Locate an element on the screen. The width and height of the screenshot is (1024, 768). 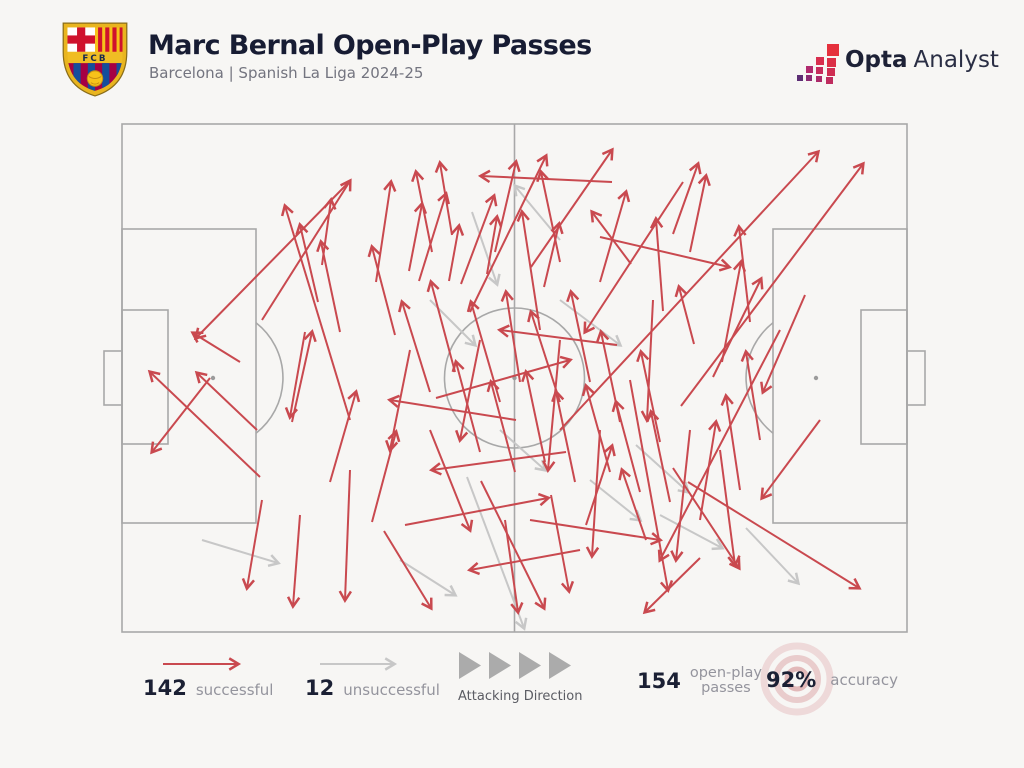
legend-graphics is located at coordinates (498, 679).